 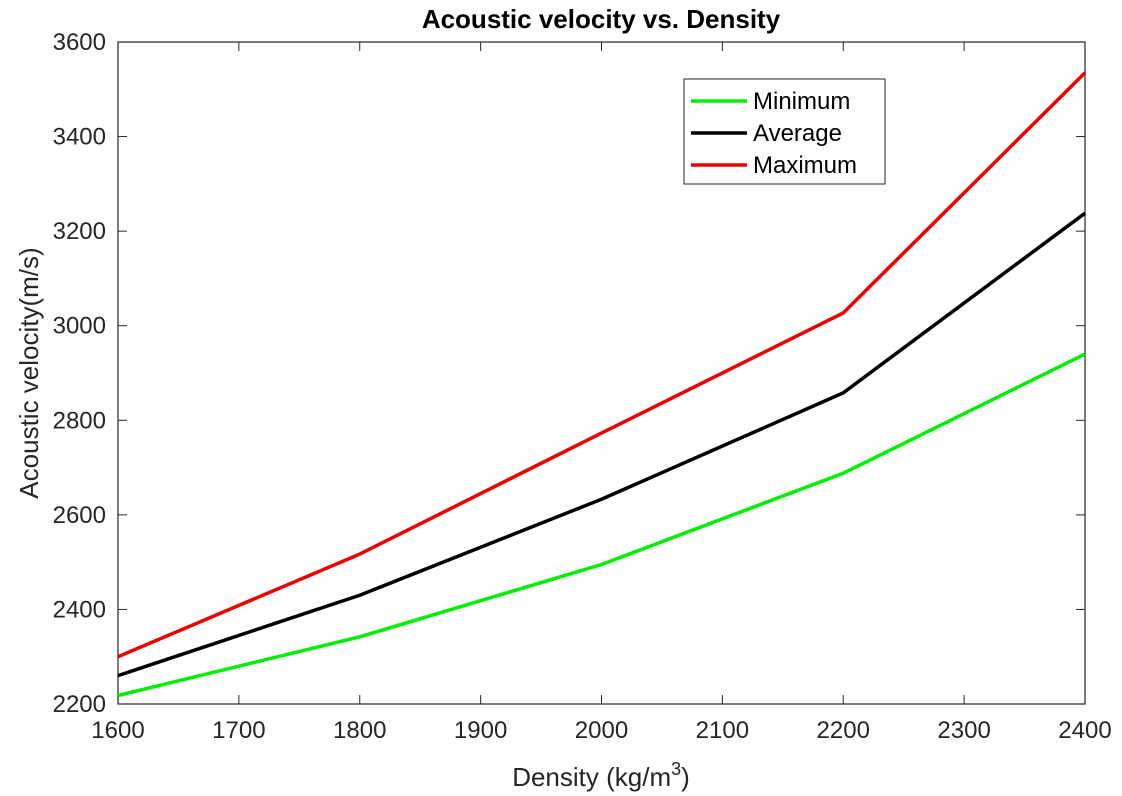 I want to click on x-tick-label: 1800, so click(x=359, y=730).